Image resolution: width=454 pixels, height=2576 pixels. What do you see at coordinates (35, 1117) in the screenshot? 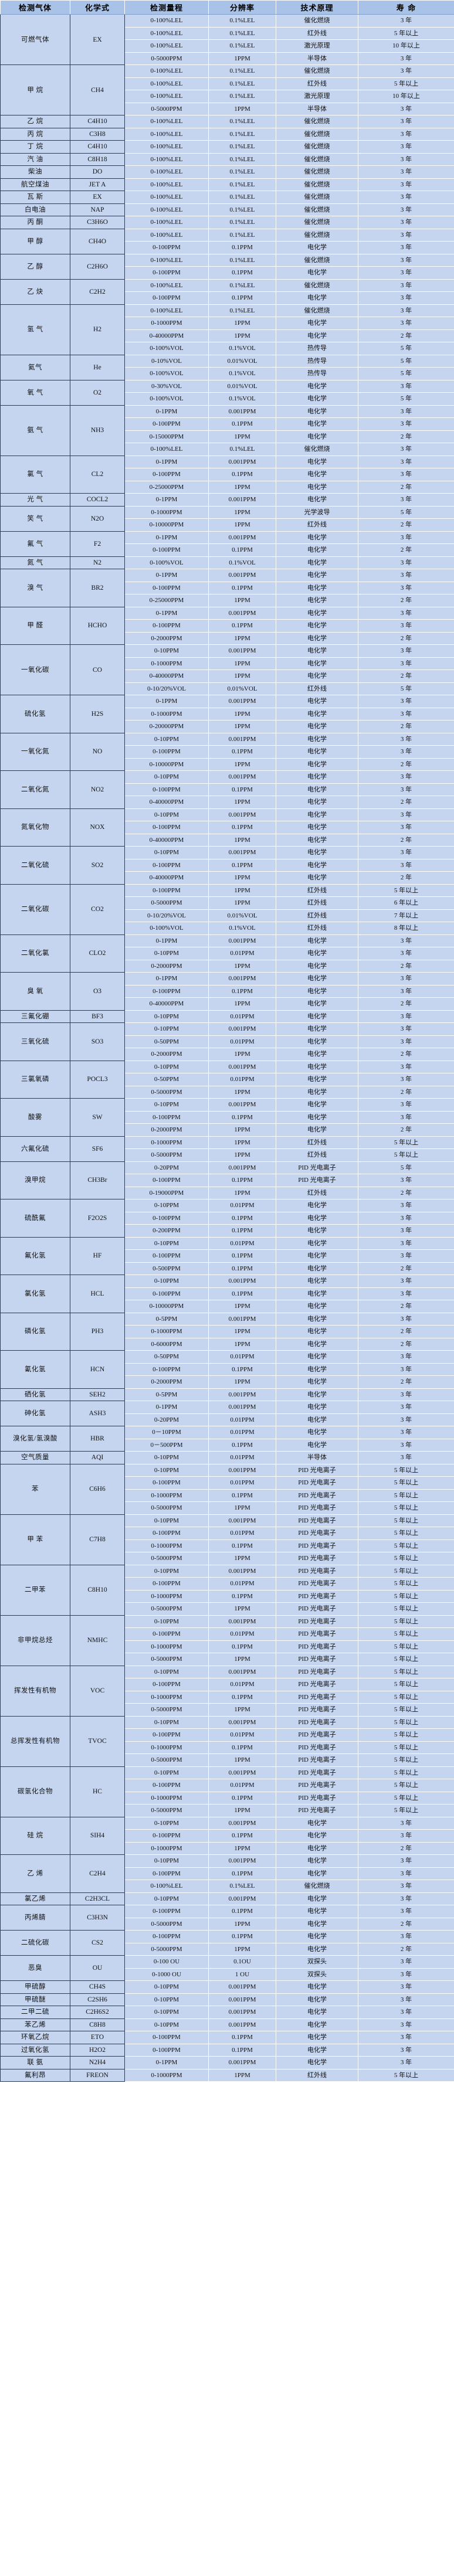
I see `gas-name-cell: 酸雾` at bounding box center [35, 1117].